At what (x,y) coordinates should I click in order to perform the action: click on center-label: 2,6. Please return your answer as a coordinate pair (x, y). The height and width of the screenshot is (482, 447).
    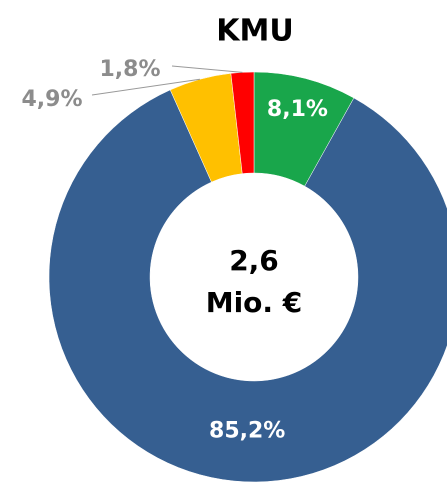
    Looking at the image, I should click on (254, 260).